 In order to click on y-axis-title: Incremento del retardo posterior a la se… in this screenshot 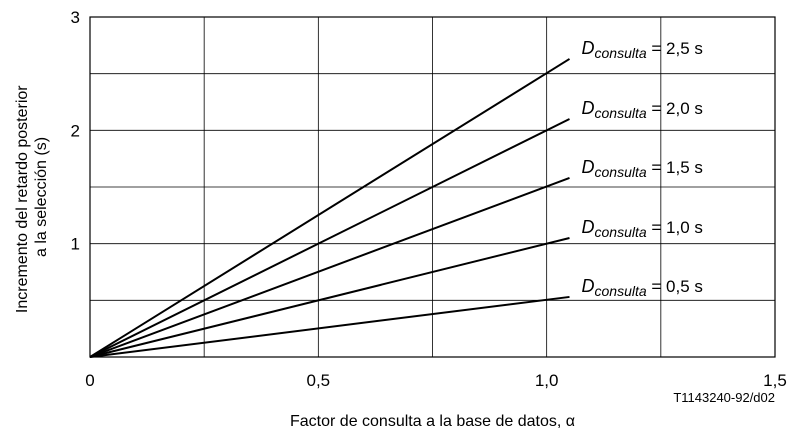, I will do `click(32, 197)`.